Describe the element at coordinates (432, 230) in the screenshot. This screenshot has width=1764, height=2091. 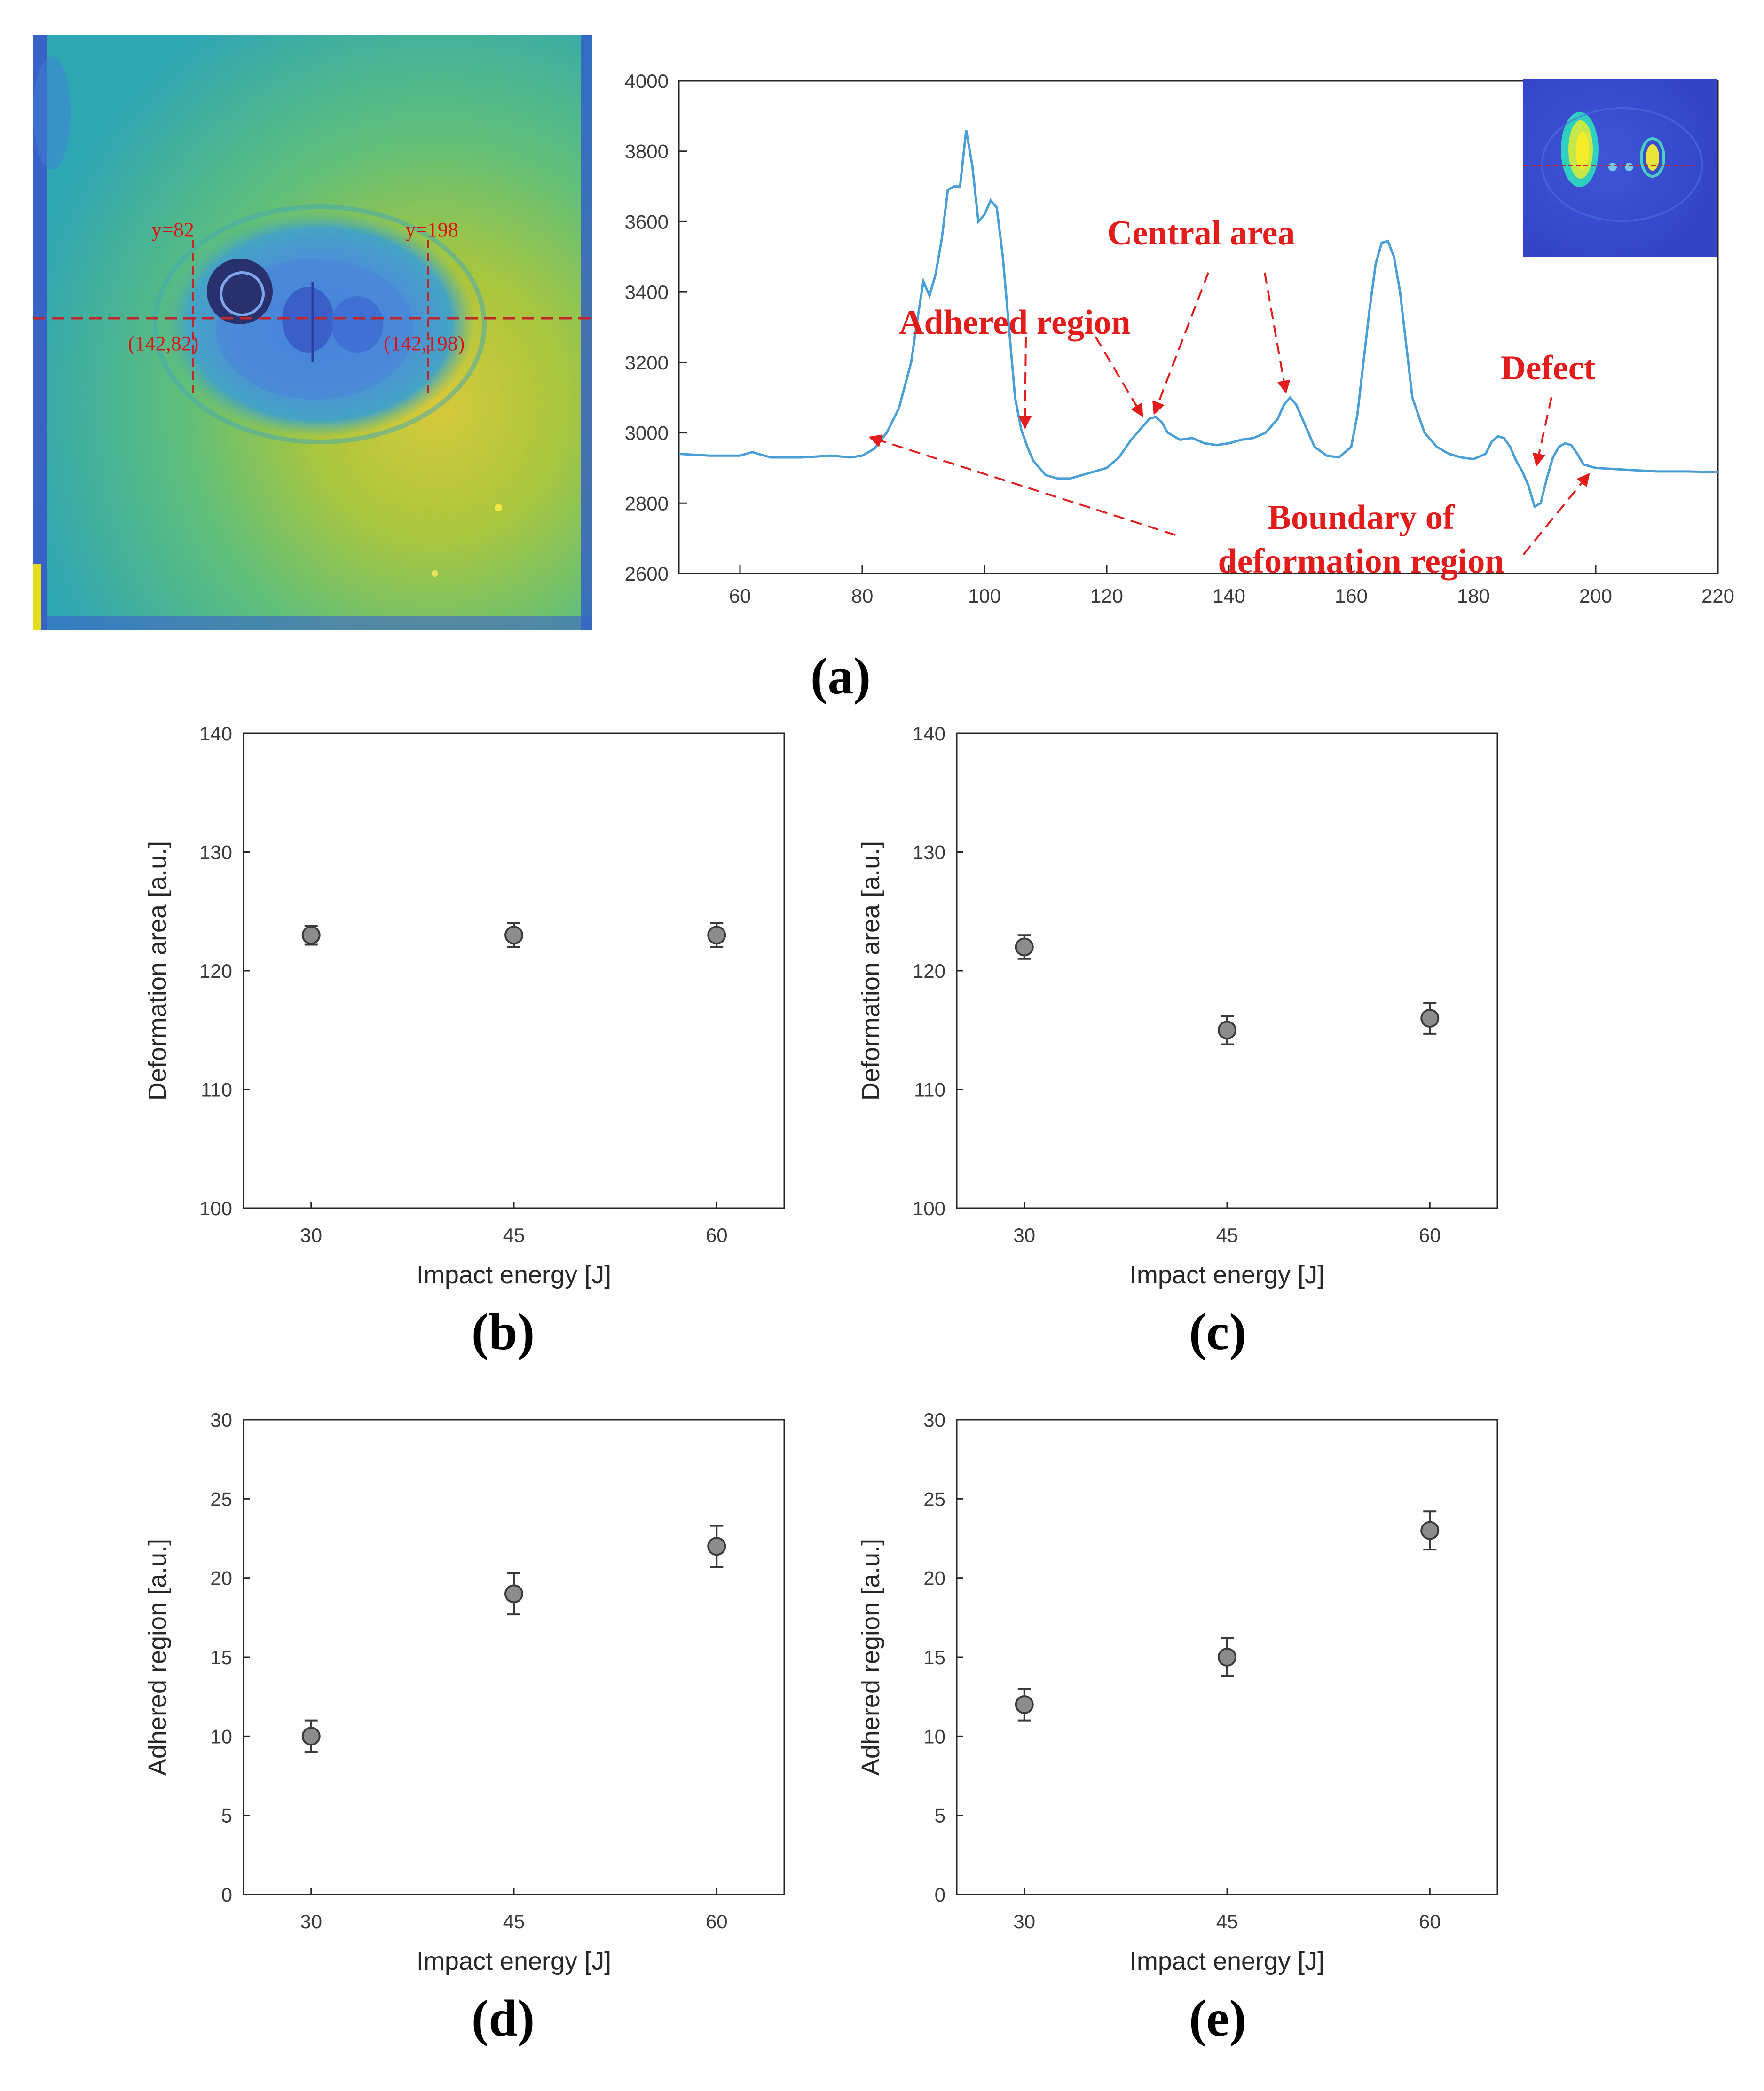
I see `label-y198: y=198` at that location.